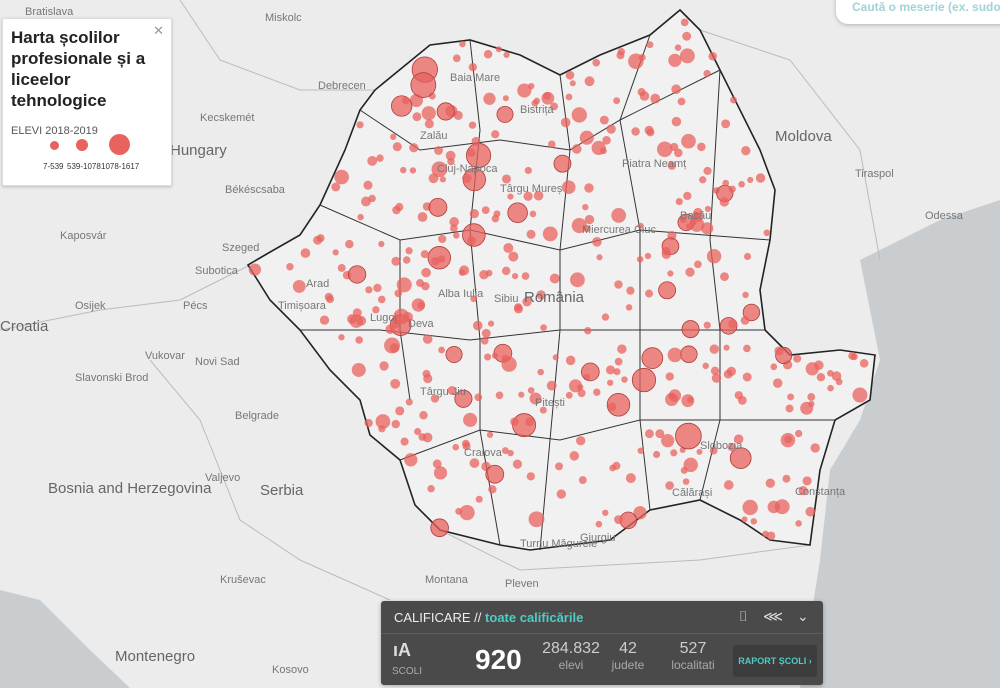  Describe the element at coordinates (534, 617) in the screenshot. I see `filter-value: toate calificările` at that location.